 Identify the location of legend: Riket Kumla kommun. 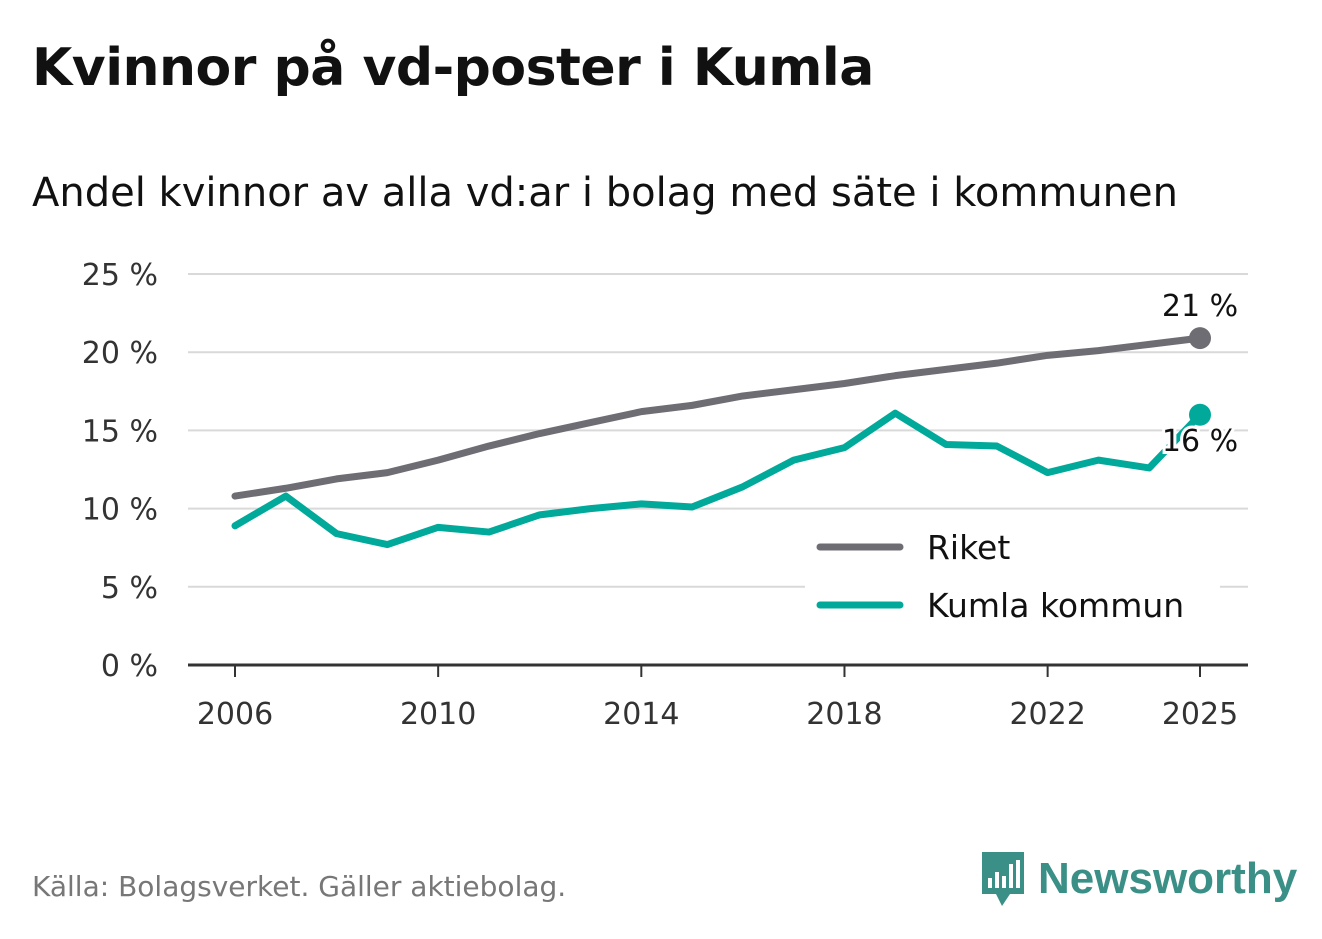
(1012, 576).